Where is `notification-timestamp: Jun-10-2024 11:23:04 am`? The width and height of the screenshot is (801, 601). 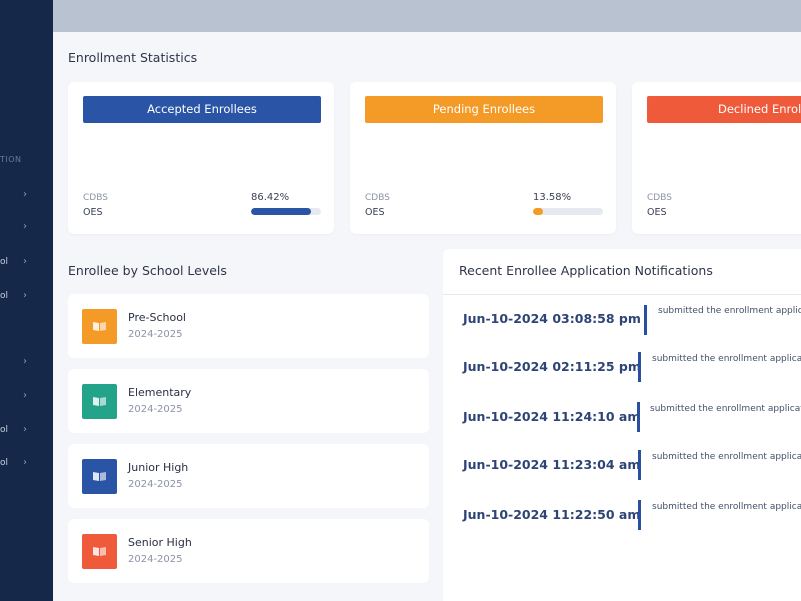 notification-timestamp: Jun-10-2024 11:23:04 am is located at coordinates (552, 464).